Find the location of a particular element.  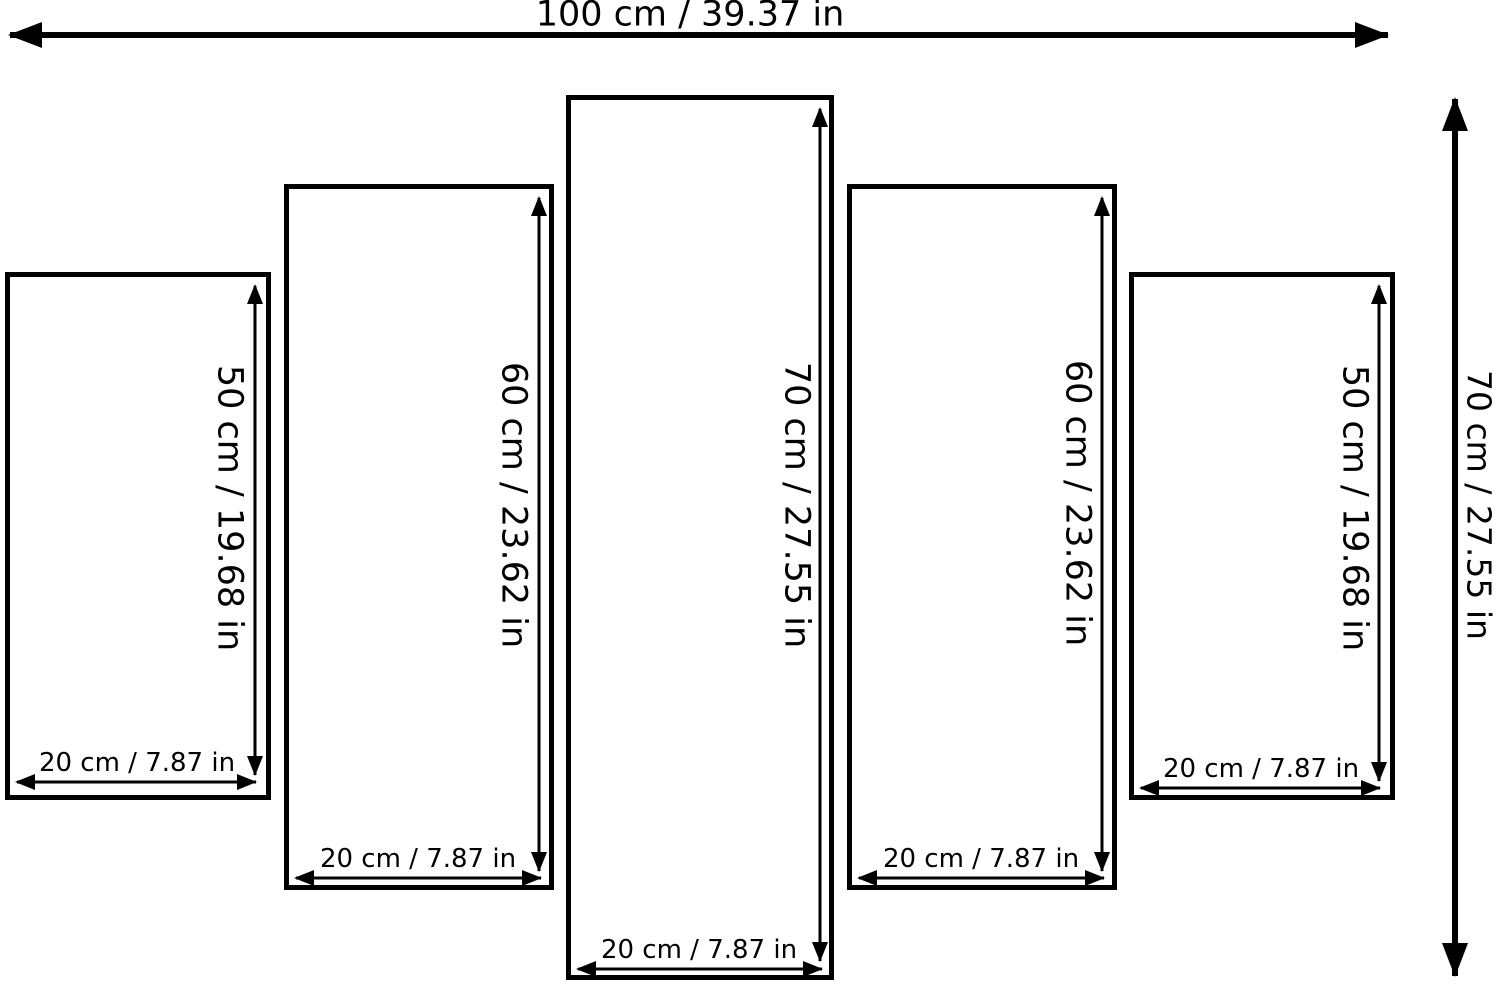

panel-4-box is located at coordinates (982, 537).